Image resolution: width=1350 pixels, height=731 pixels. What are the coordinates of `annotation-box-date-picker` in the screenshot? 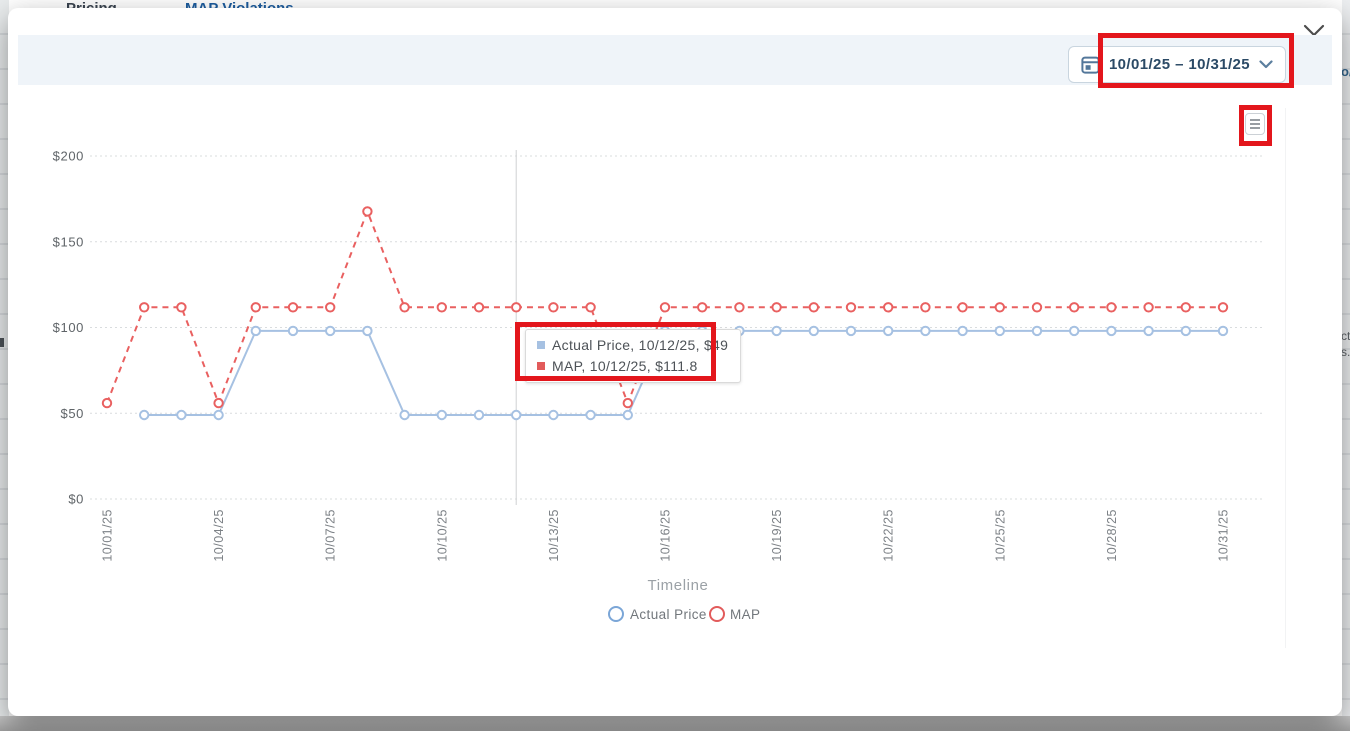 It's located at (1196, 60).